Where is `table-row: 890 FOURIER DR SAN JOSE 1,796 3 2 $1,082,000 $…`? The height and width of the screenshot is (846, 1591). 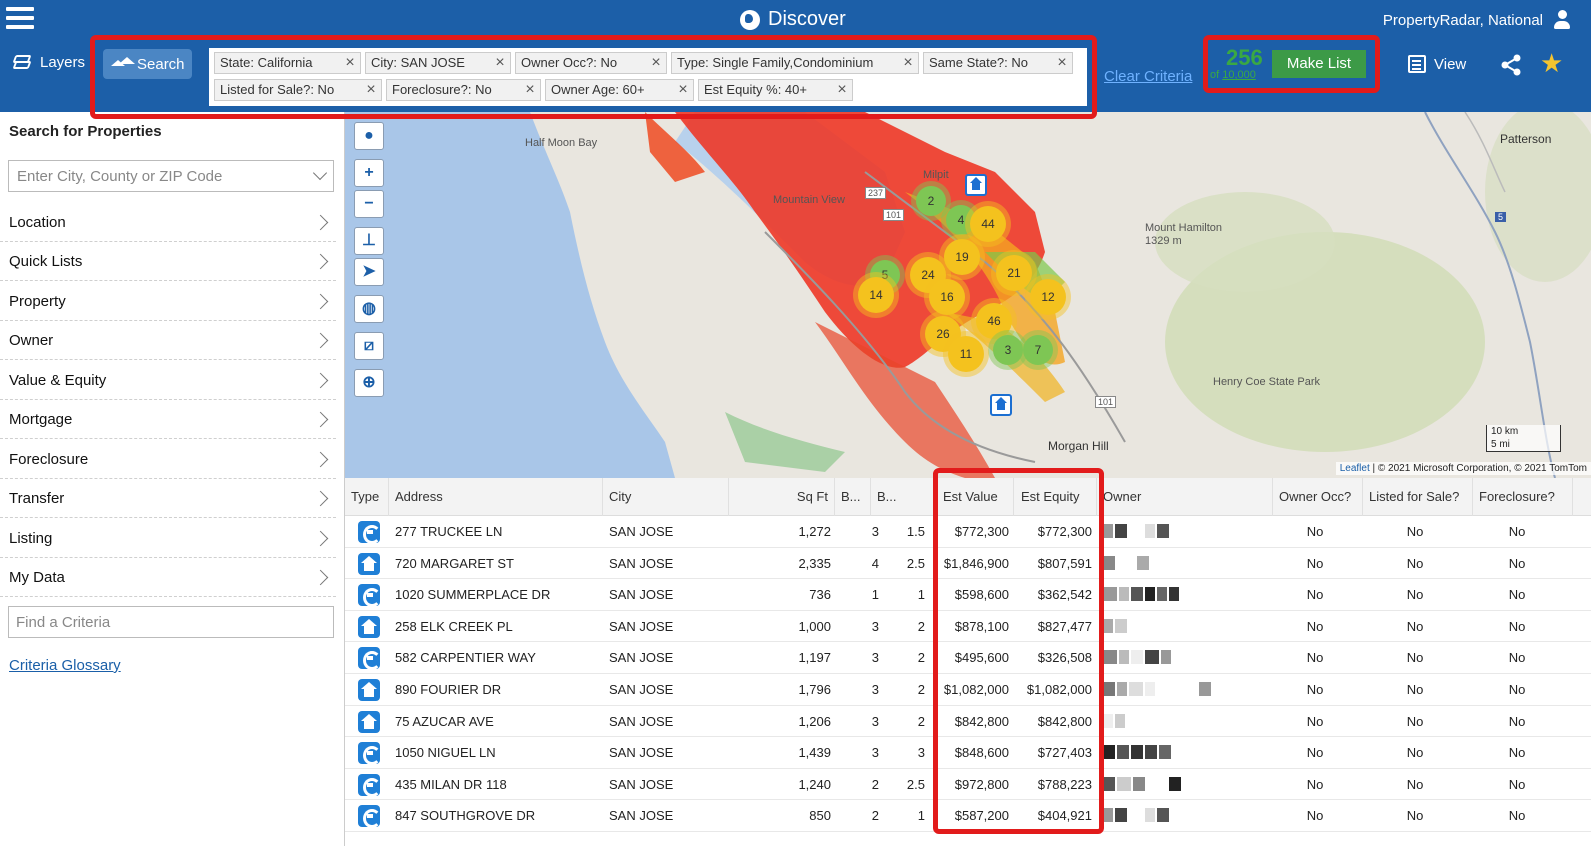
table-row: 890 FOURIER DR SAN JOSE 1,796 3 2 $1,082,000 $… is located at coordinates (968, 690).